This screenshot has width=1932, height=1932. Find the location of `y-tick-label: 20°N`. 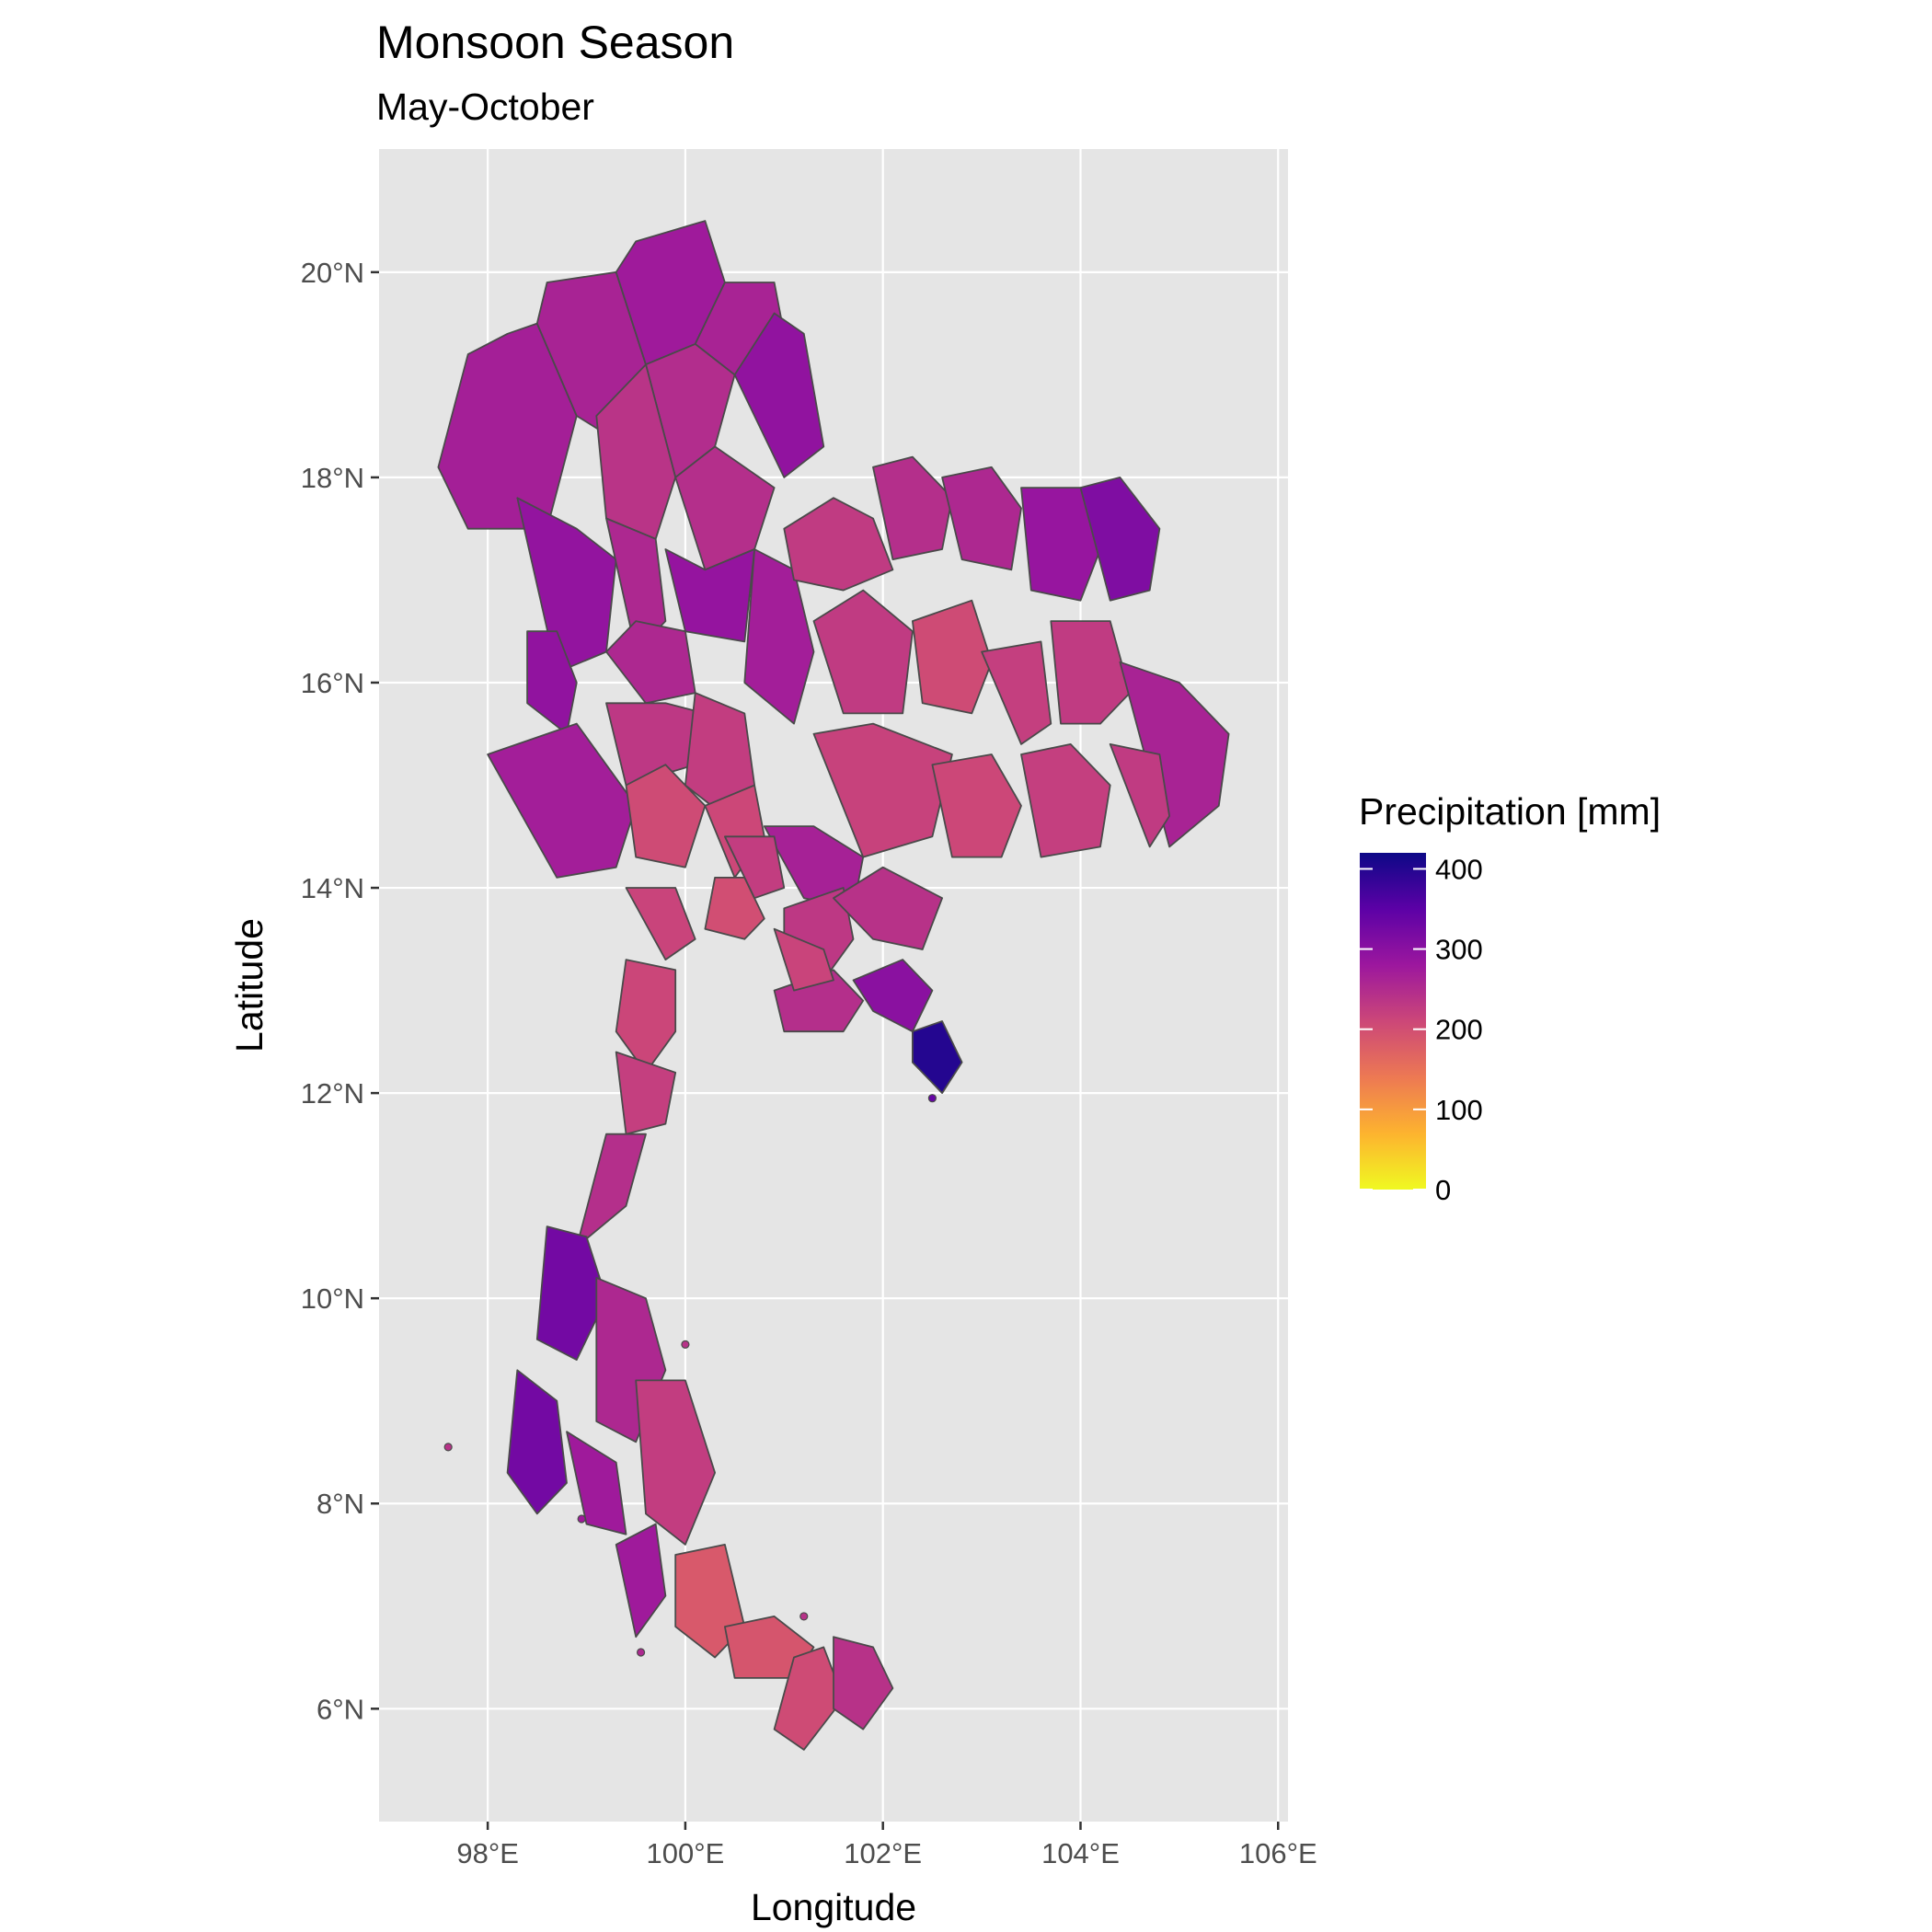

y-tick-label: 20°N is located at coordinates (332, 273).